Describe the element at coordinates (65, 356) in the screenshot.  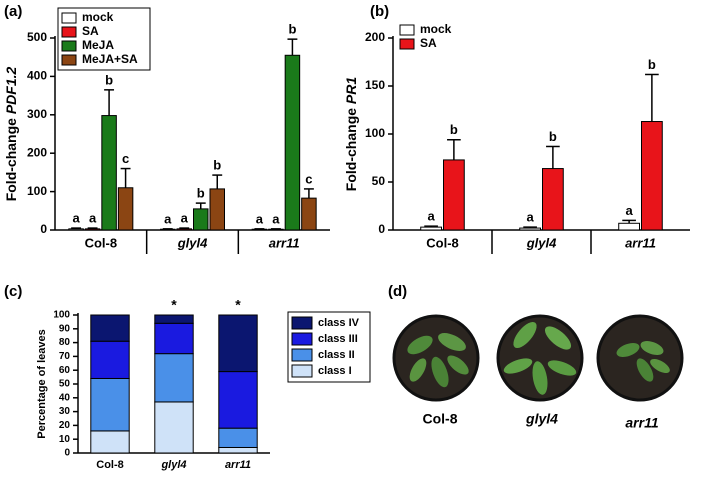
I see `y-tick-label: 70` at that location.